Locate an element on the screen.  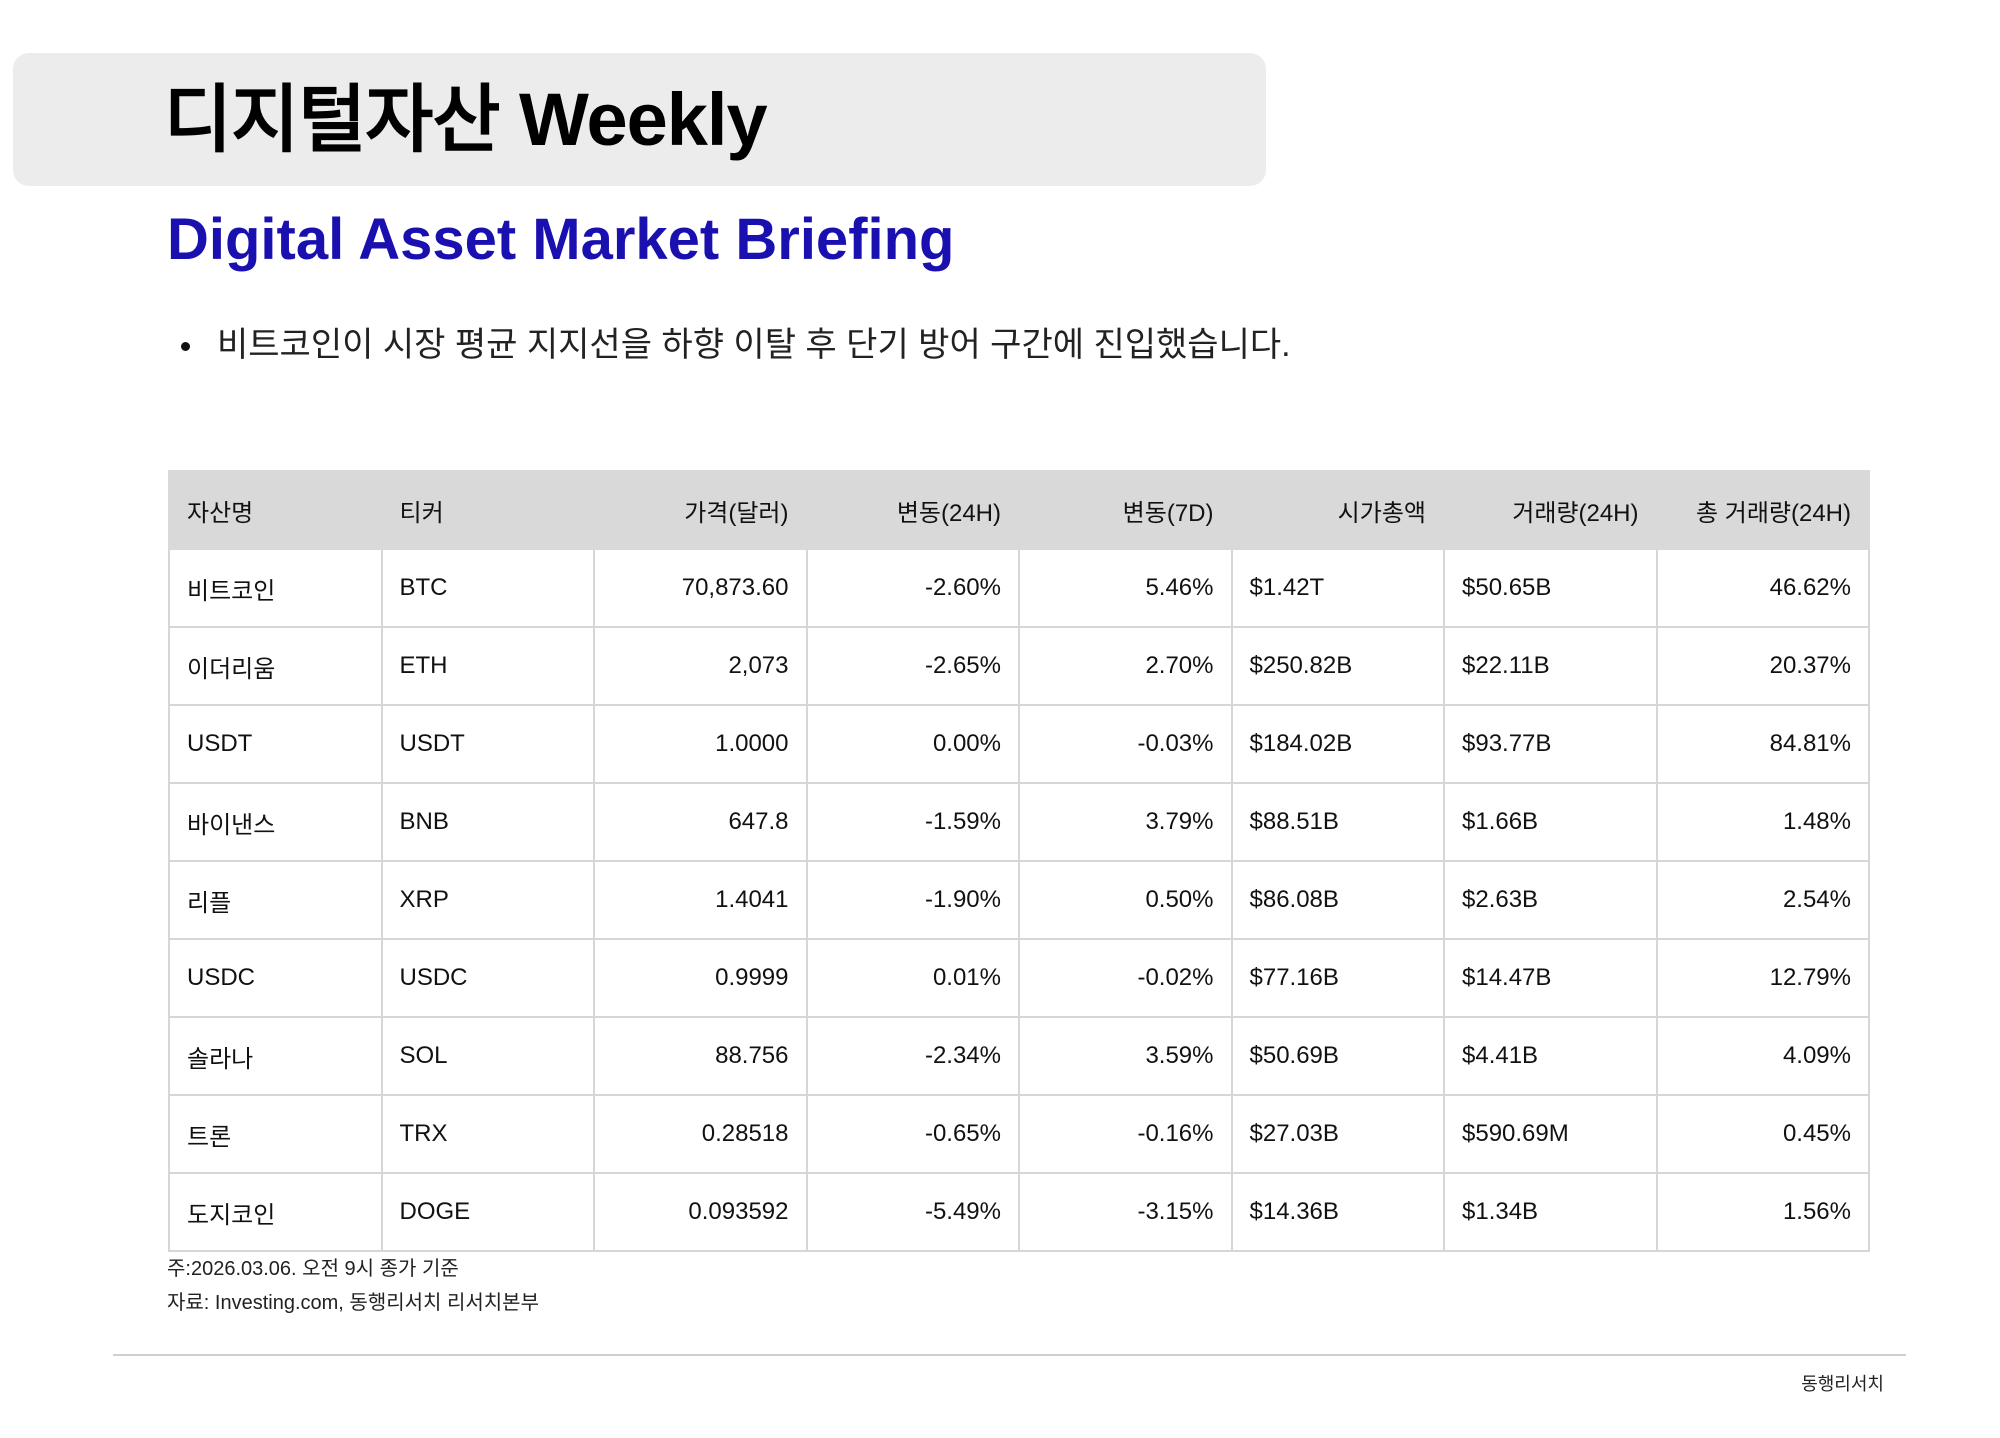
table-cell: 0.01% is located at coordinates (912, 978).